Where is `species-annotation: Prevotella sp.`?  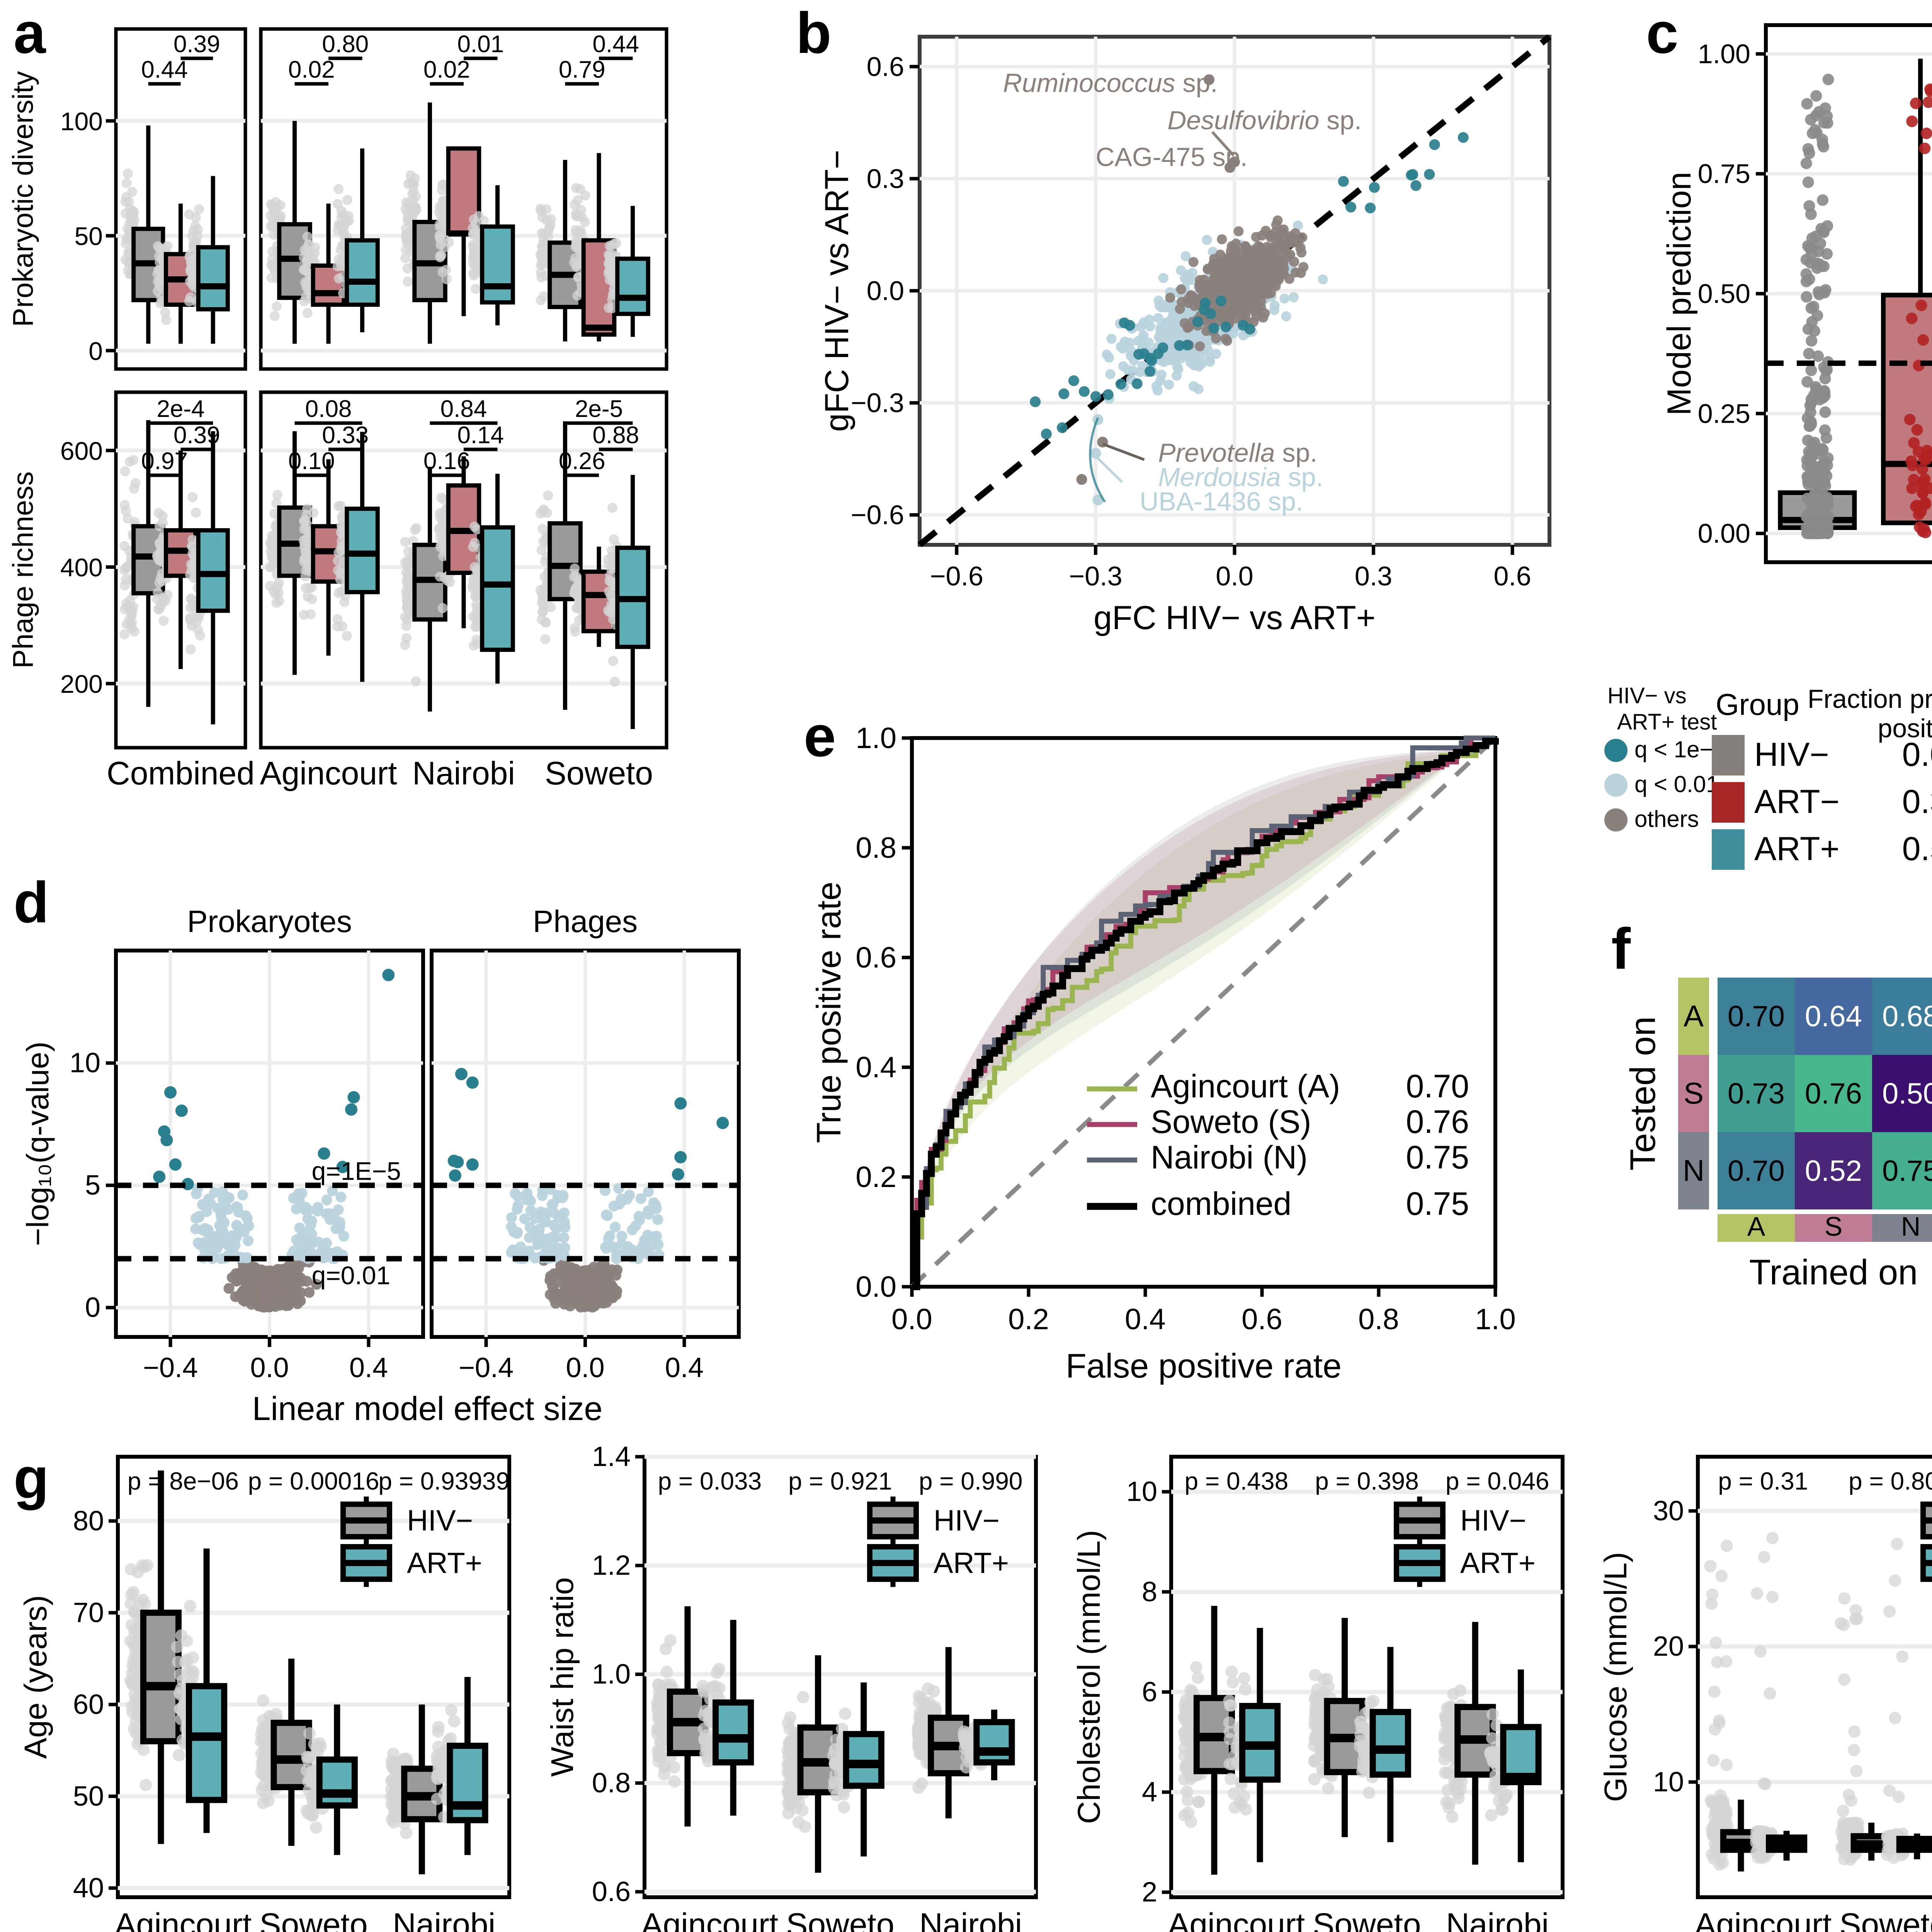
species-annotation: Prevotella sp. is located at coordinates (1237, 453).